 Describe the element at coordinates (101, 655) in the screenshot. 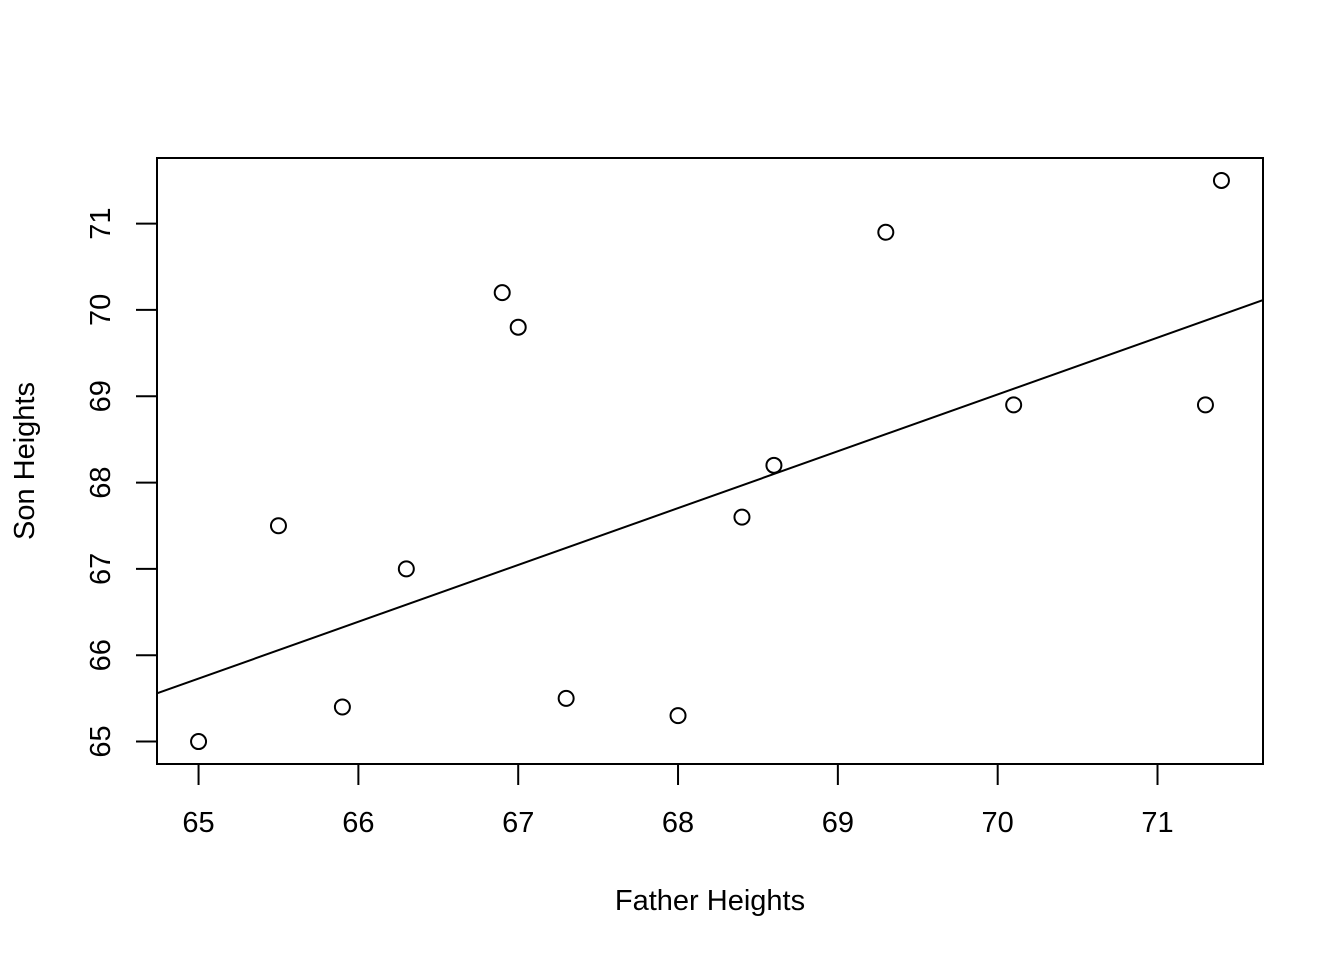

I see `y-tick-label: 66` at that location.